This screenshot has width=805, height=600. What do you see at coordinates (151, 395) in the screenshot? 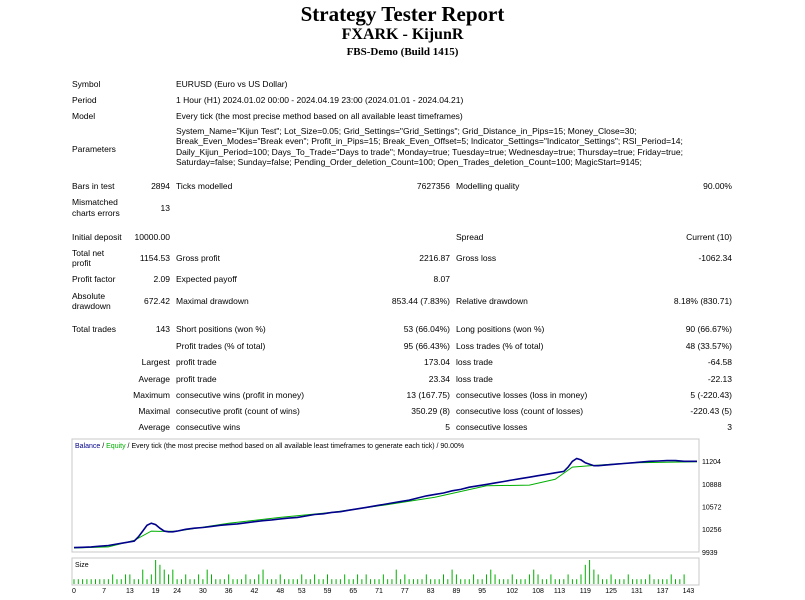
I see `maximum-label: Maximum` at bounding box center [151, 395].